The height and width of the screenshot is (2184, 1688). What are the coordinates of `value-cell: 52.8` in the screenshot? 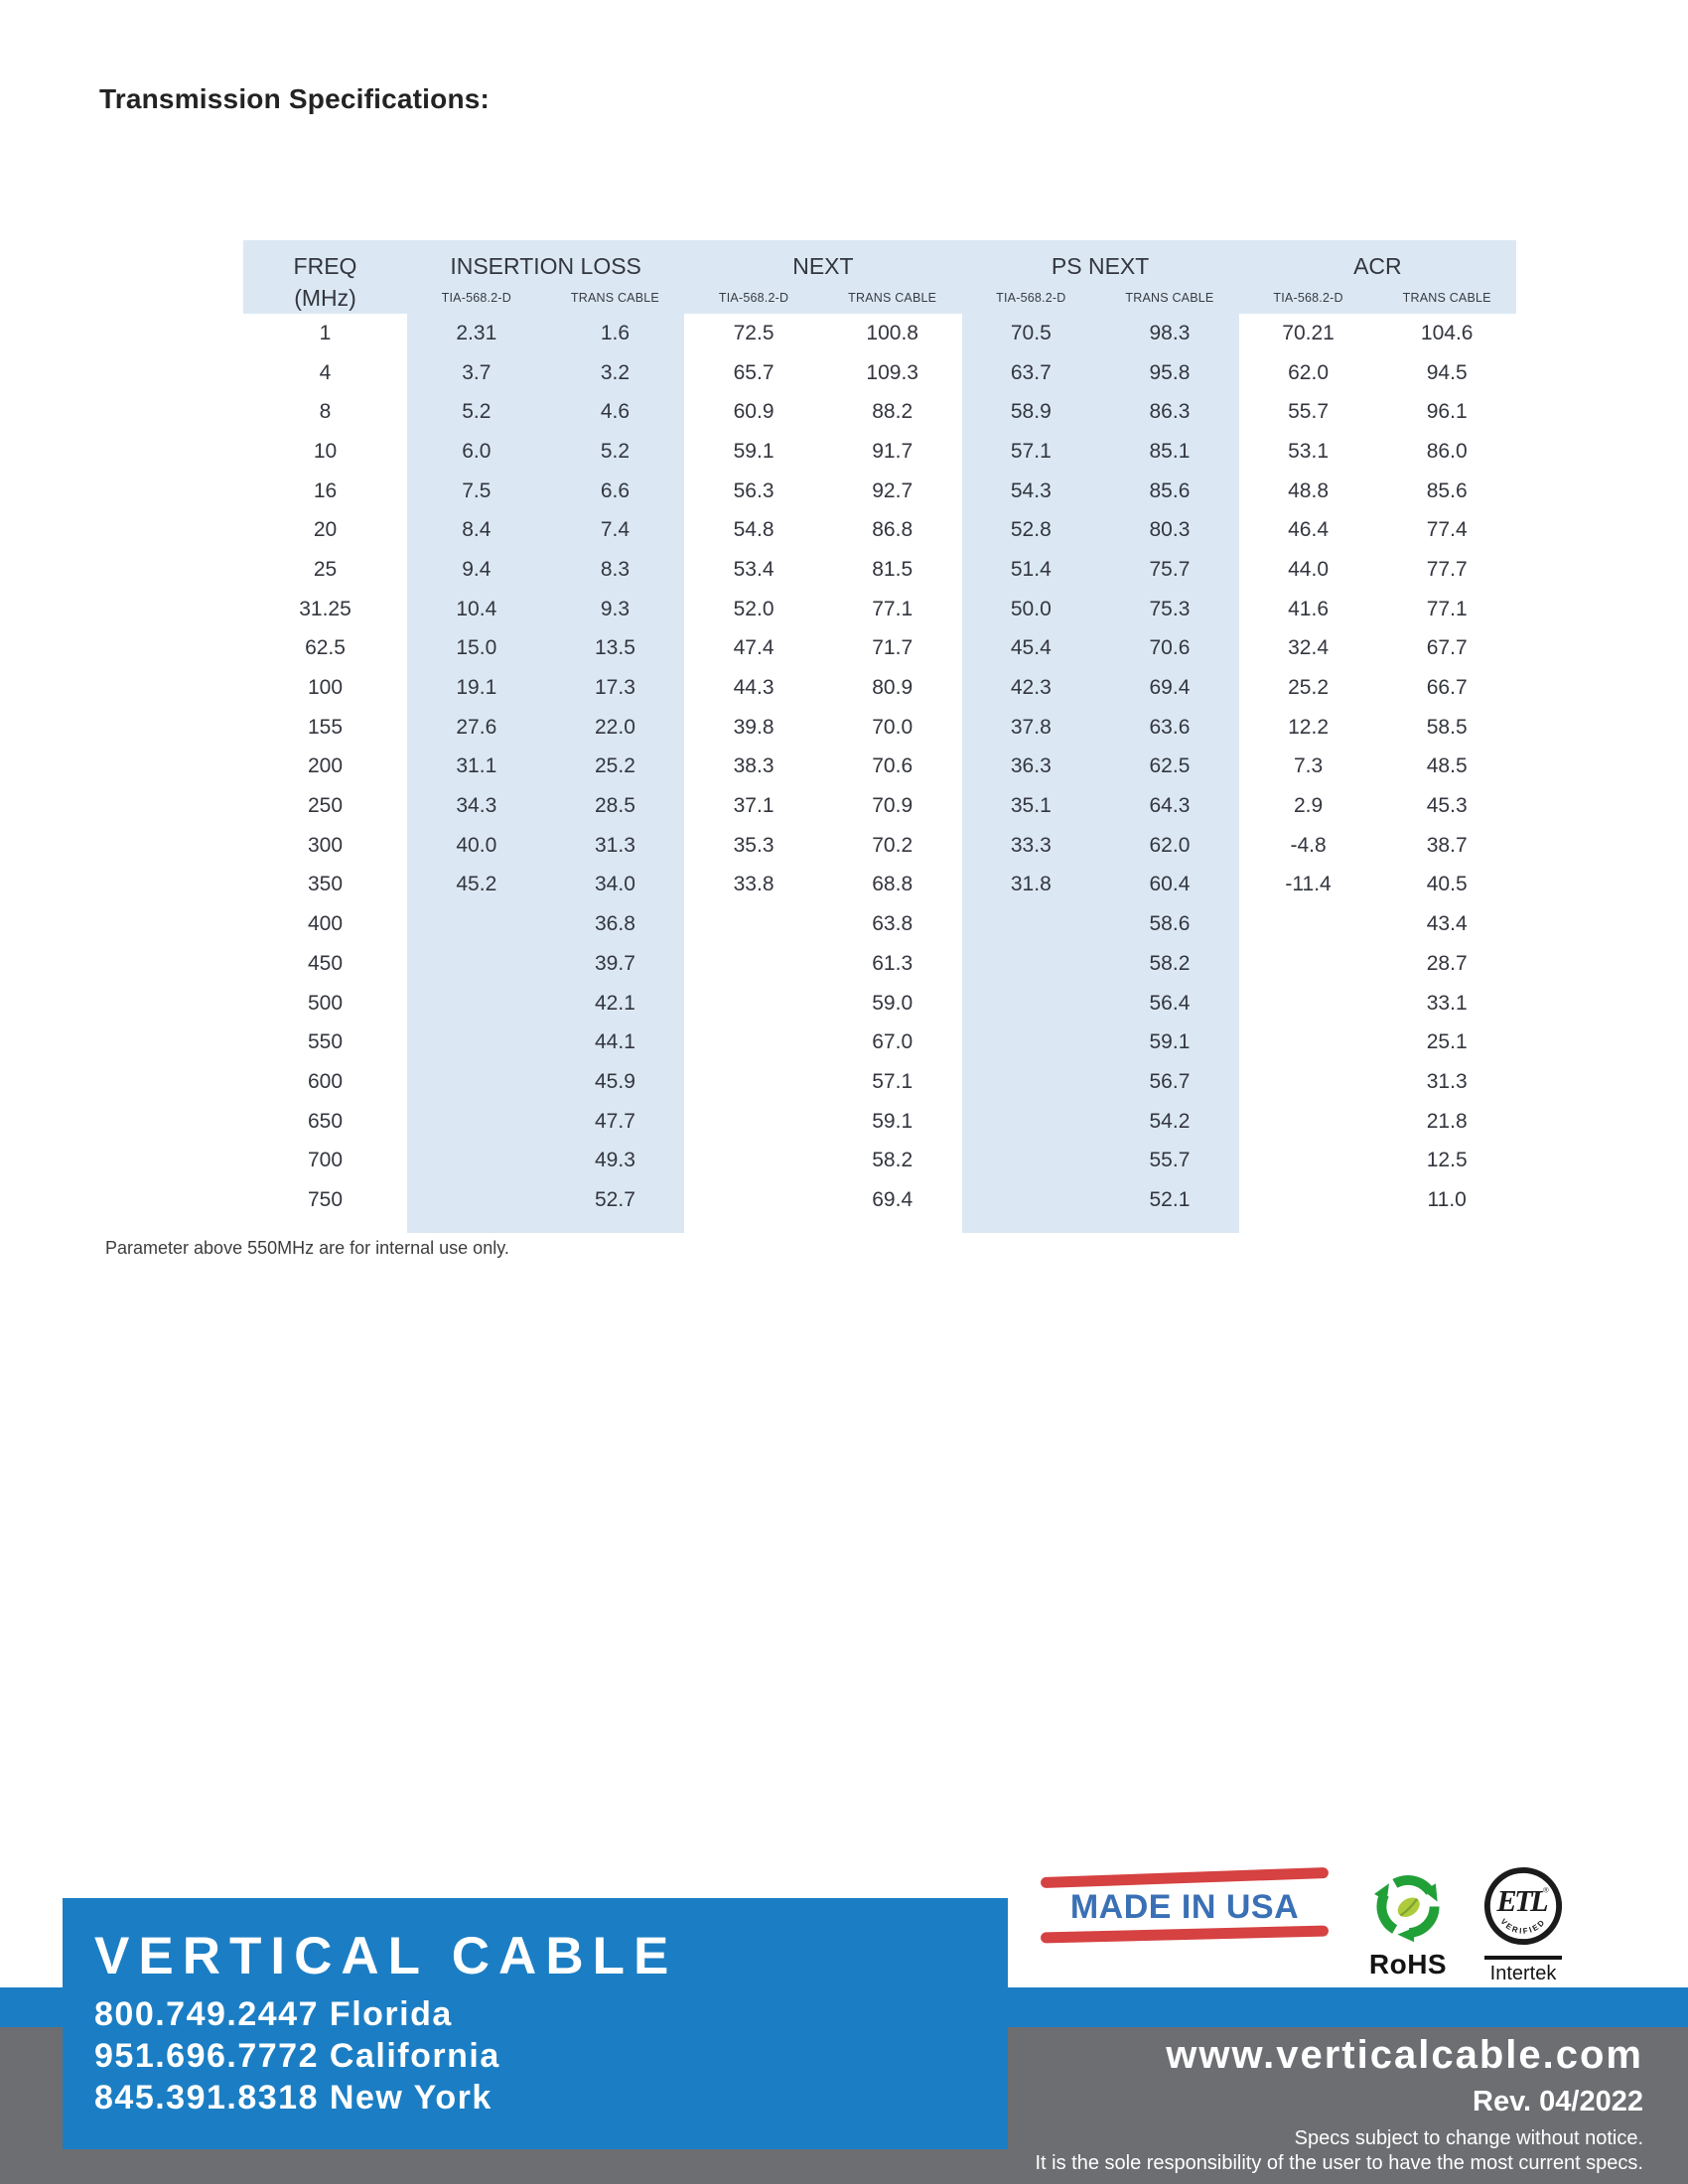 It's located at (1031, 530).